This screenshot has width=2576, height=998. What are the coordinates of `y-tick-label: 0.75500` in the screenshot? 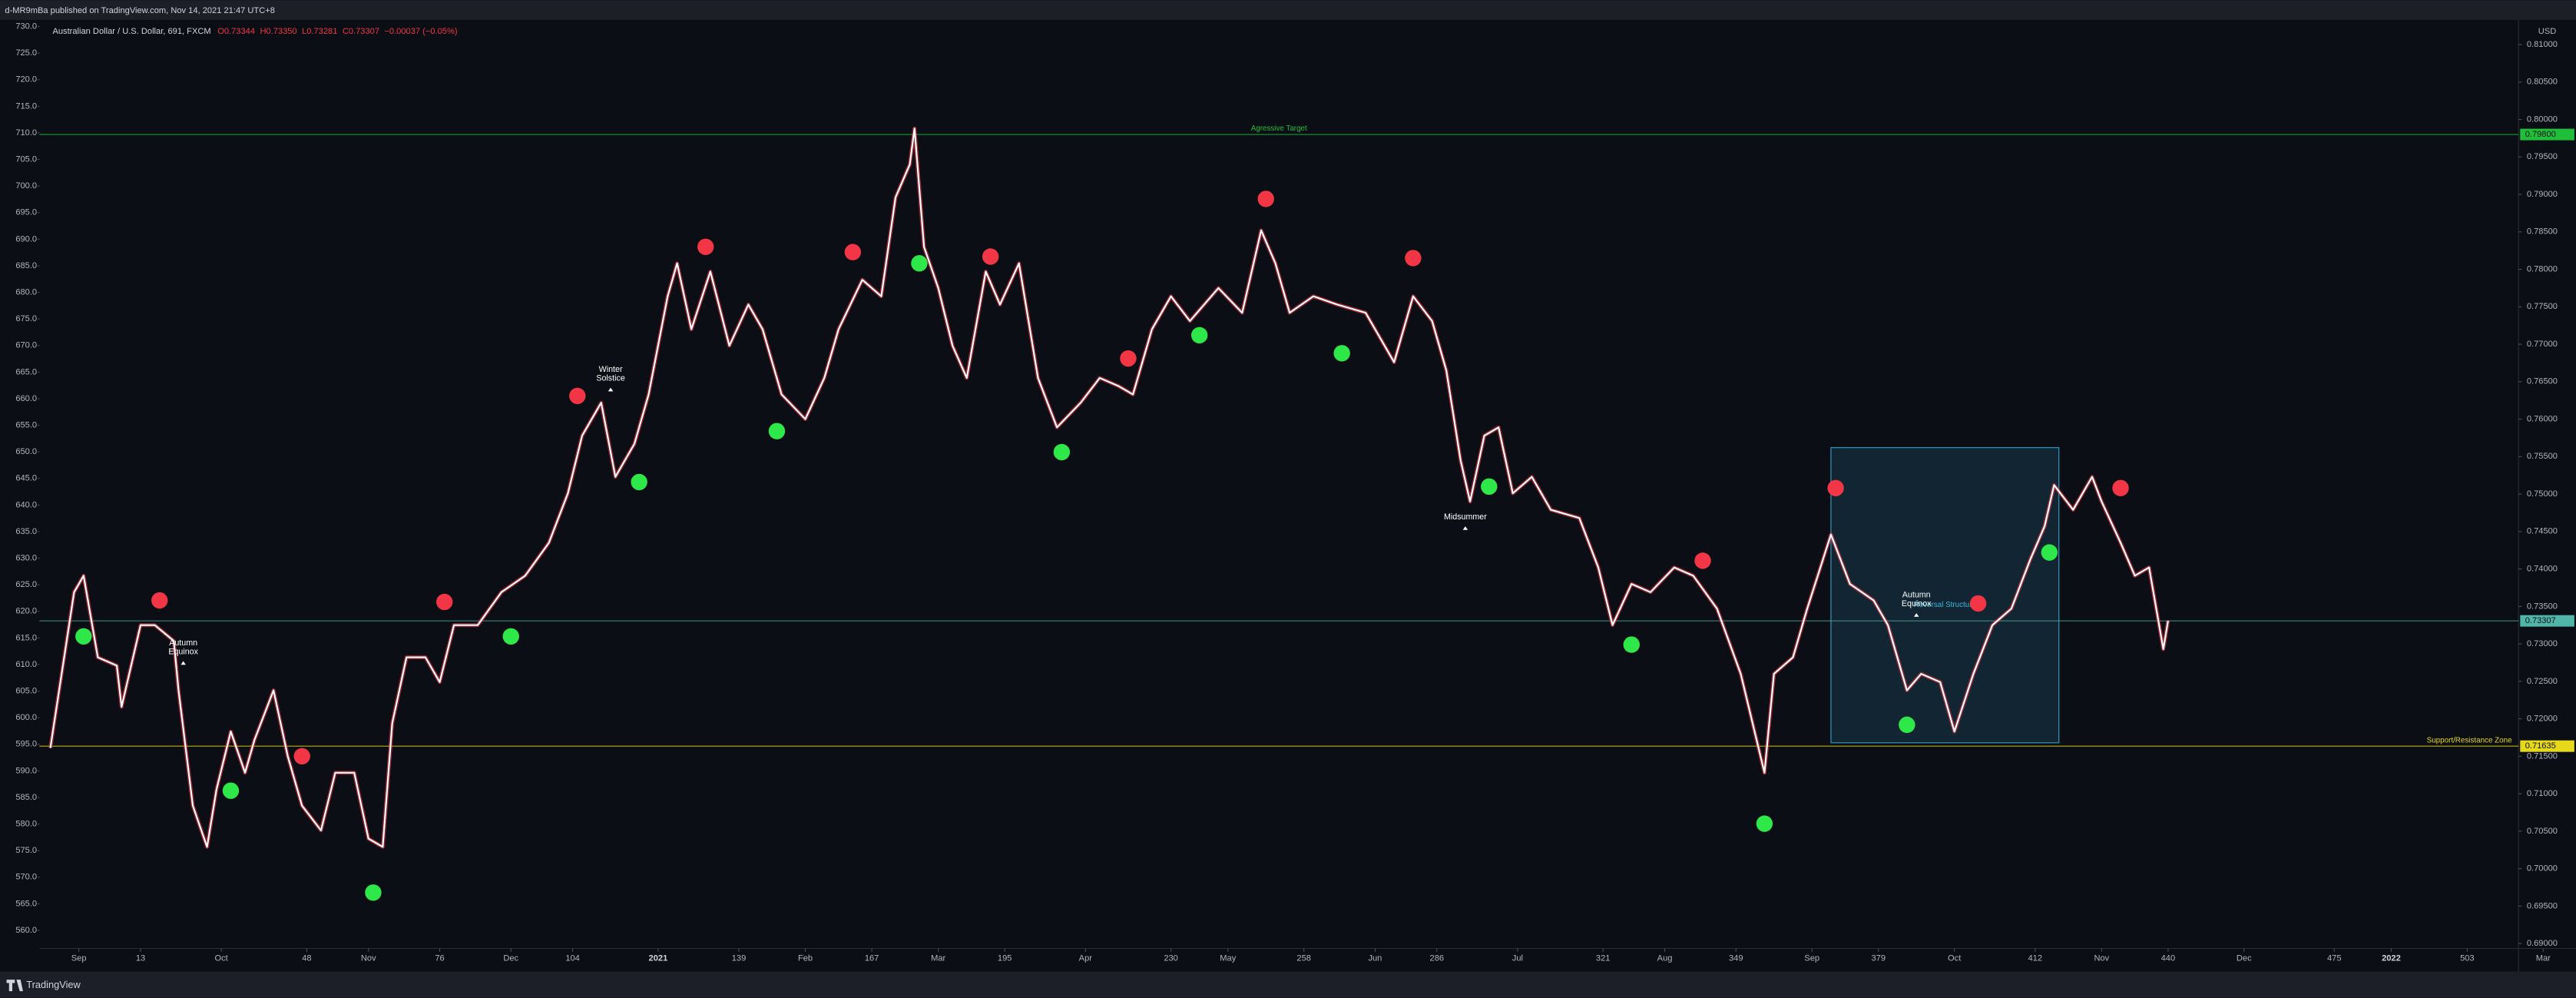 It's located at (2542, 456).